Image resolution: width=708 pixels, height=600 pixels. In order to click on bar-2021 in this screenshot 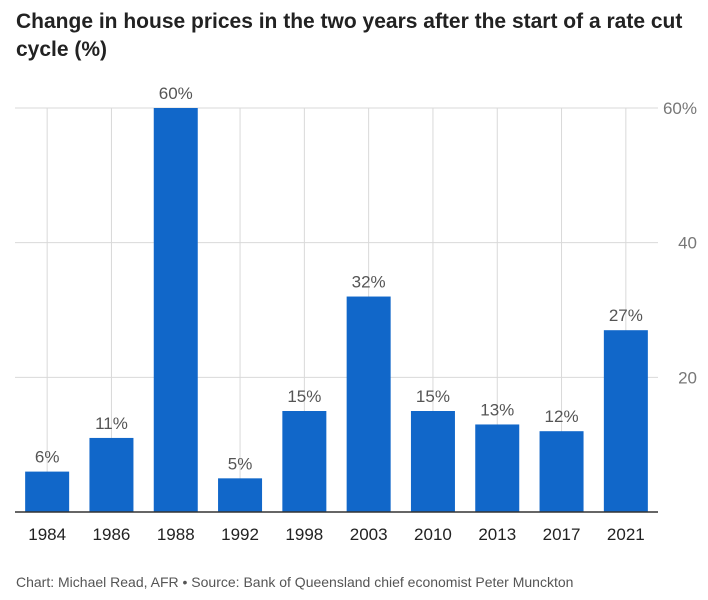, I will do `click(625, 421)`.